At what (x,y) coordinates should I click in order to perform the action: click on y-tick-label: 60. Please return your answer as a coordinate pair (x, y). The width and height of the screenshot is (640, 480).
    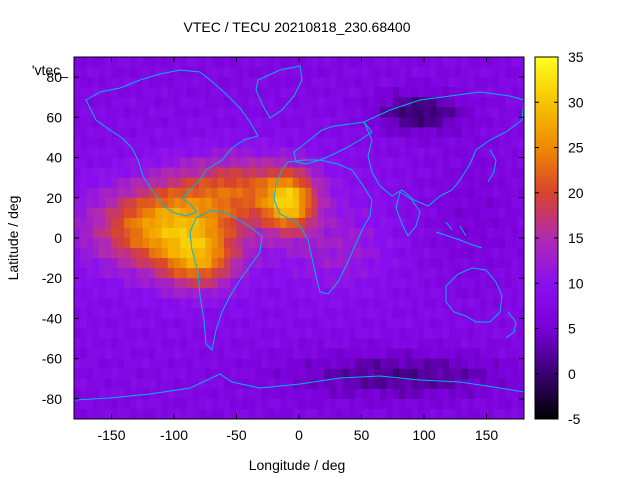
    Looking at the image, I should click on (54, 117).